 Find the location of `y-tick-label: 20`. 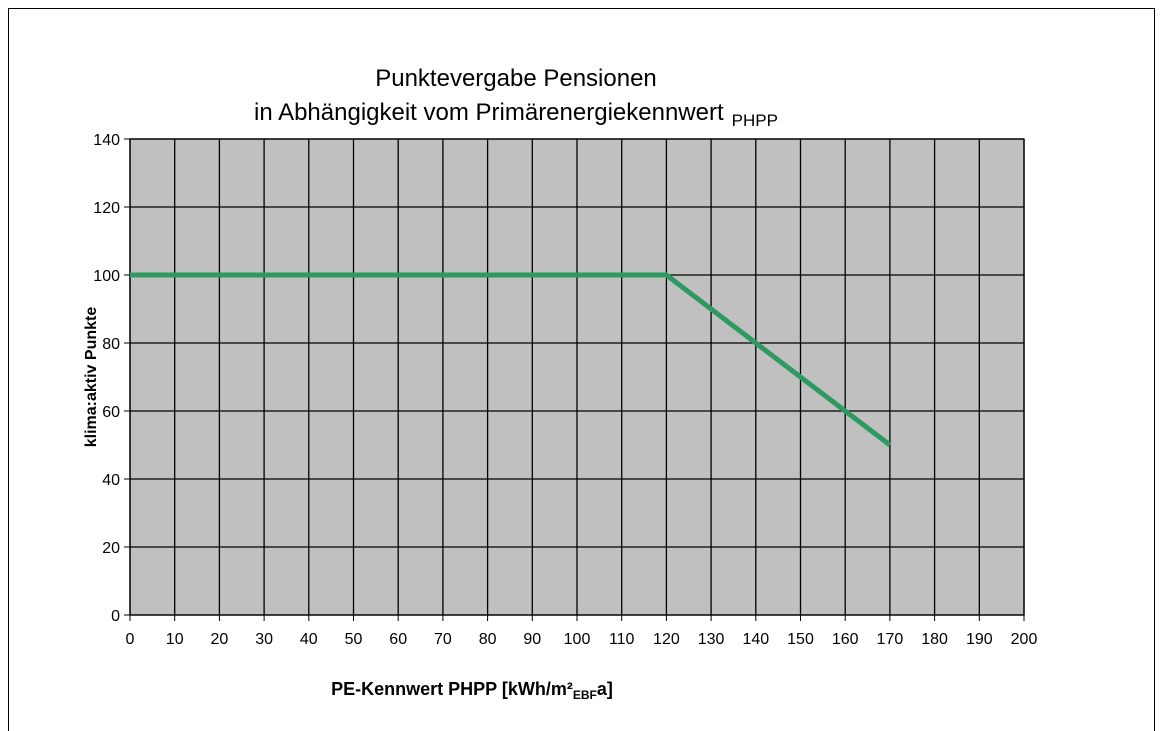

y-tick-label: 20 is located at coordinates (111, 548).